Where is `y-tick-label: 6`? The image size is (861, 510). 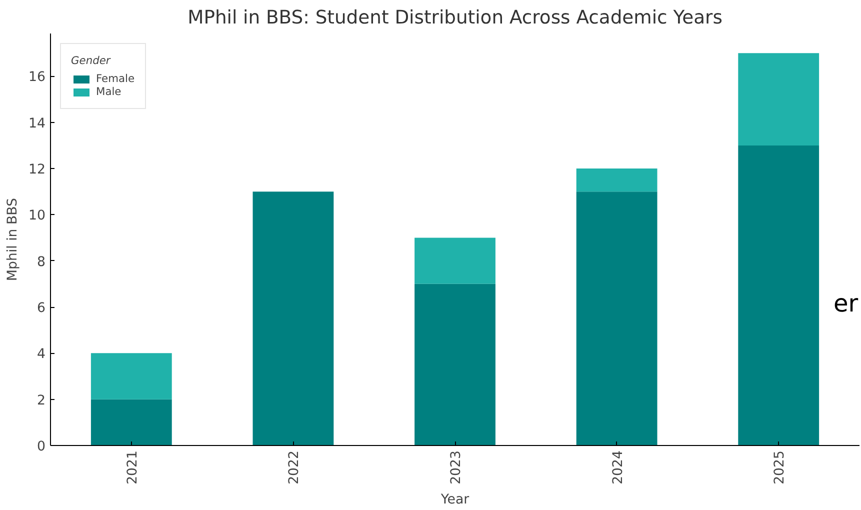 y-tick-label: 6 is located at coordinates (41, 308).